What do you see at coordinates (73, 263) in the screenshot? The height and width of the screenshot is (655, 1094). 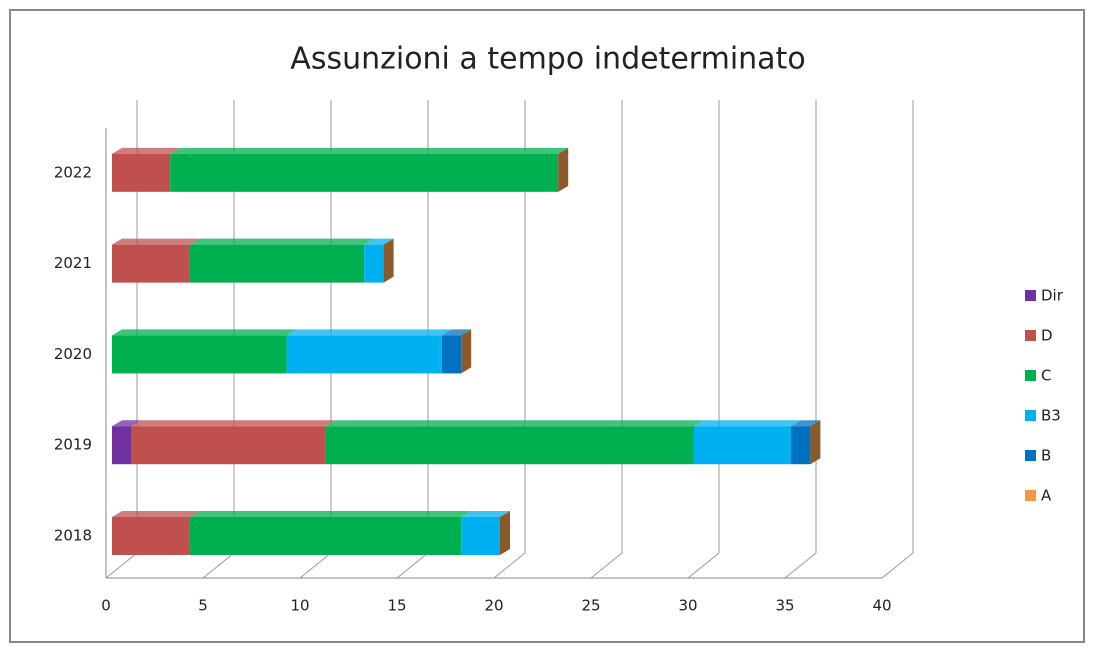 I see `y-tick-label: 2021` at bounding box center [73, 263].